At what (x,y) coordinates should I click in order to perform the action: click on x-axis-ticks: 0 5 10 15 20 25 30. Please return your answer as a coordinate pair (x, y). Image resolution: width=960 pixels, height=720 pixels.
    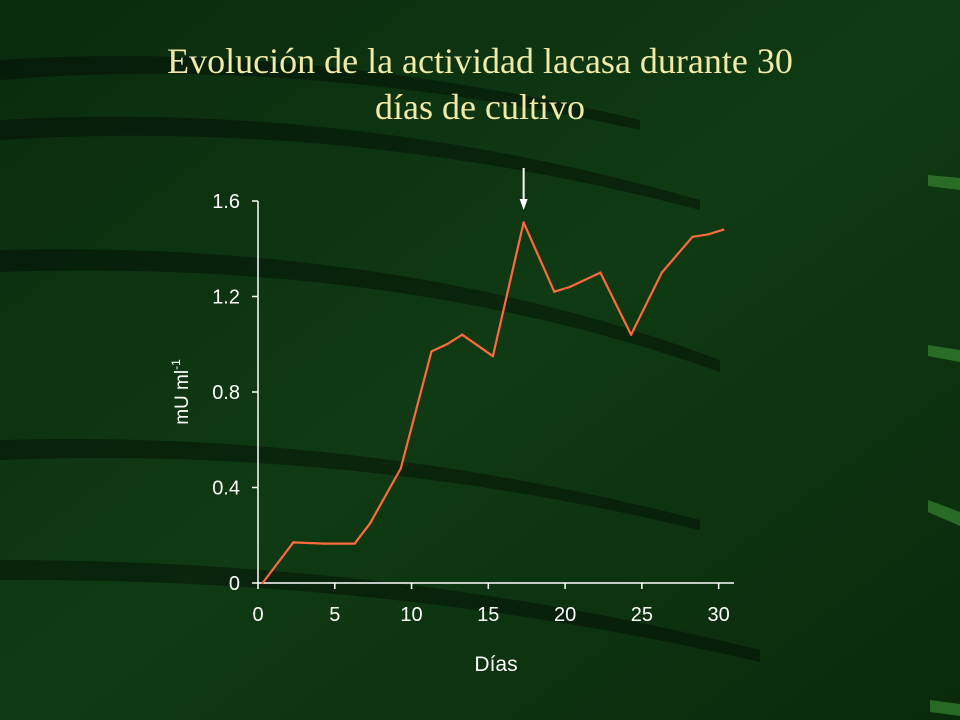
    Looking at the image, I should click on (491, 604).